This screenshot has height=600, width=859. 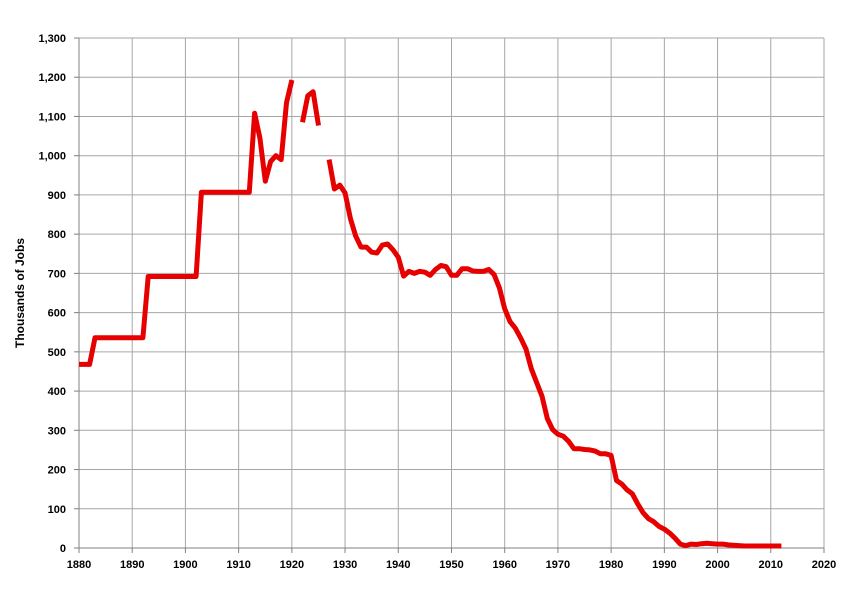 I want to click on x-tick-label: 1910, so click(x=238, y=565).